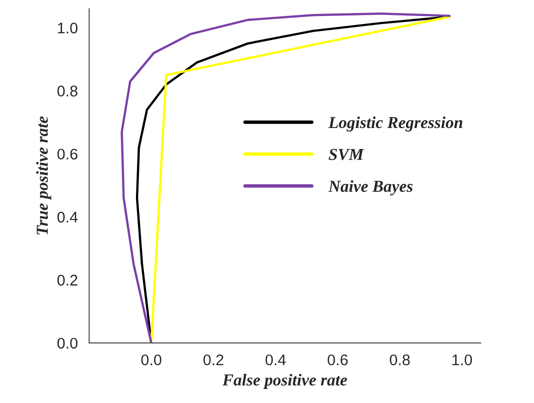  I want to click on legend-label: Logistic Regression, so click(395, 124).